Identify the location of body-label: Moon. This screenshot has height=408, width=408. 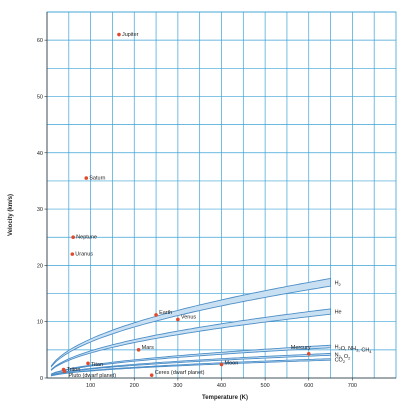
(232, 363).